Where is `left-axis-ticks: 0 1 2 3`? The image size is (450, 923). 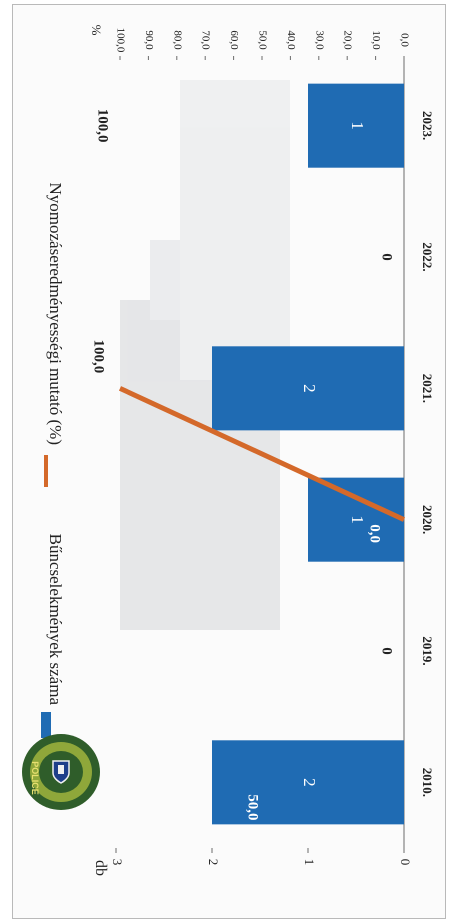 left-axis-ticks: 0 1 2 3 is located at coordinates (261, 856).